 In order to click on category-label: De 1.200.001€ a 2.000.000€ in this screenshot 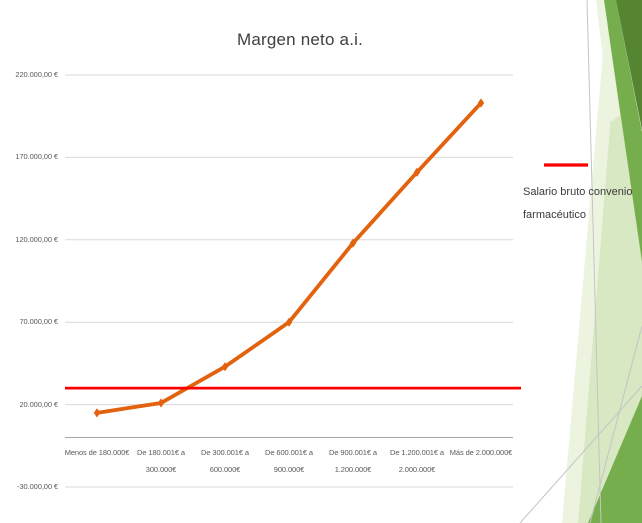, I will do `click(417, 461)`.